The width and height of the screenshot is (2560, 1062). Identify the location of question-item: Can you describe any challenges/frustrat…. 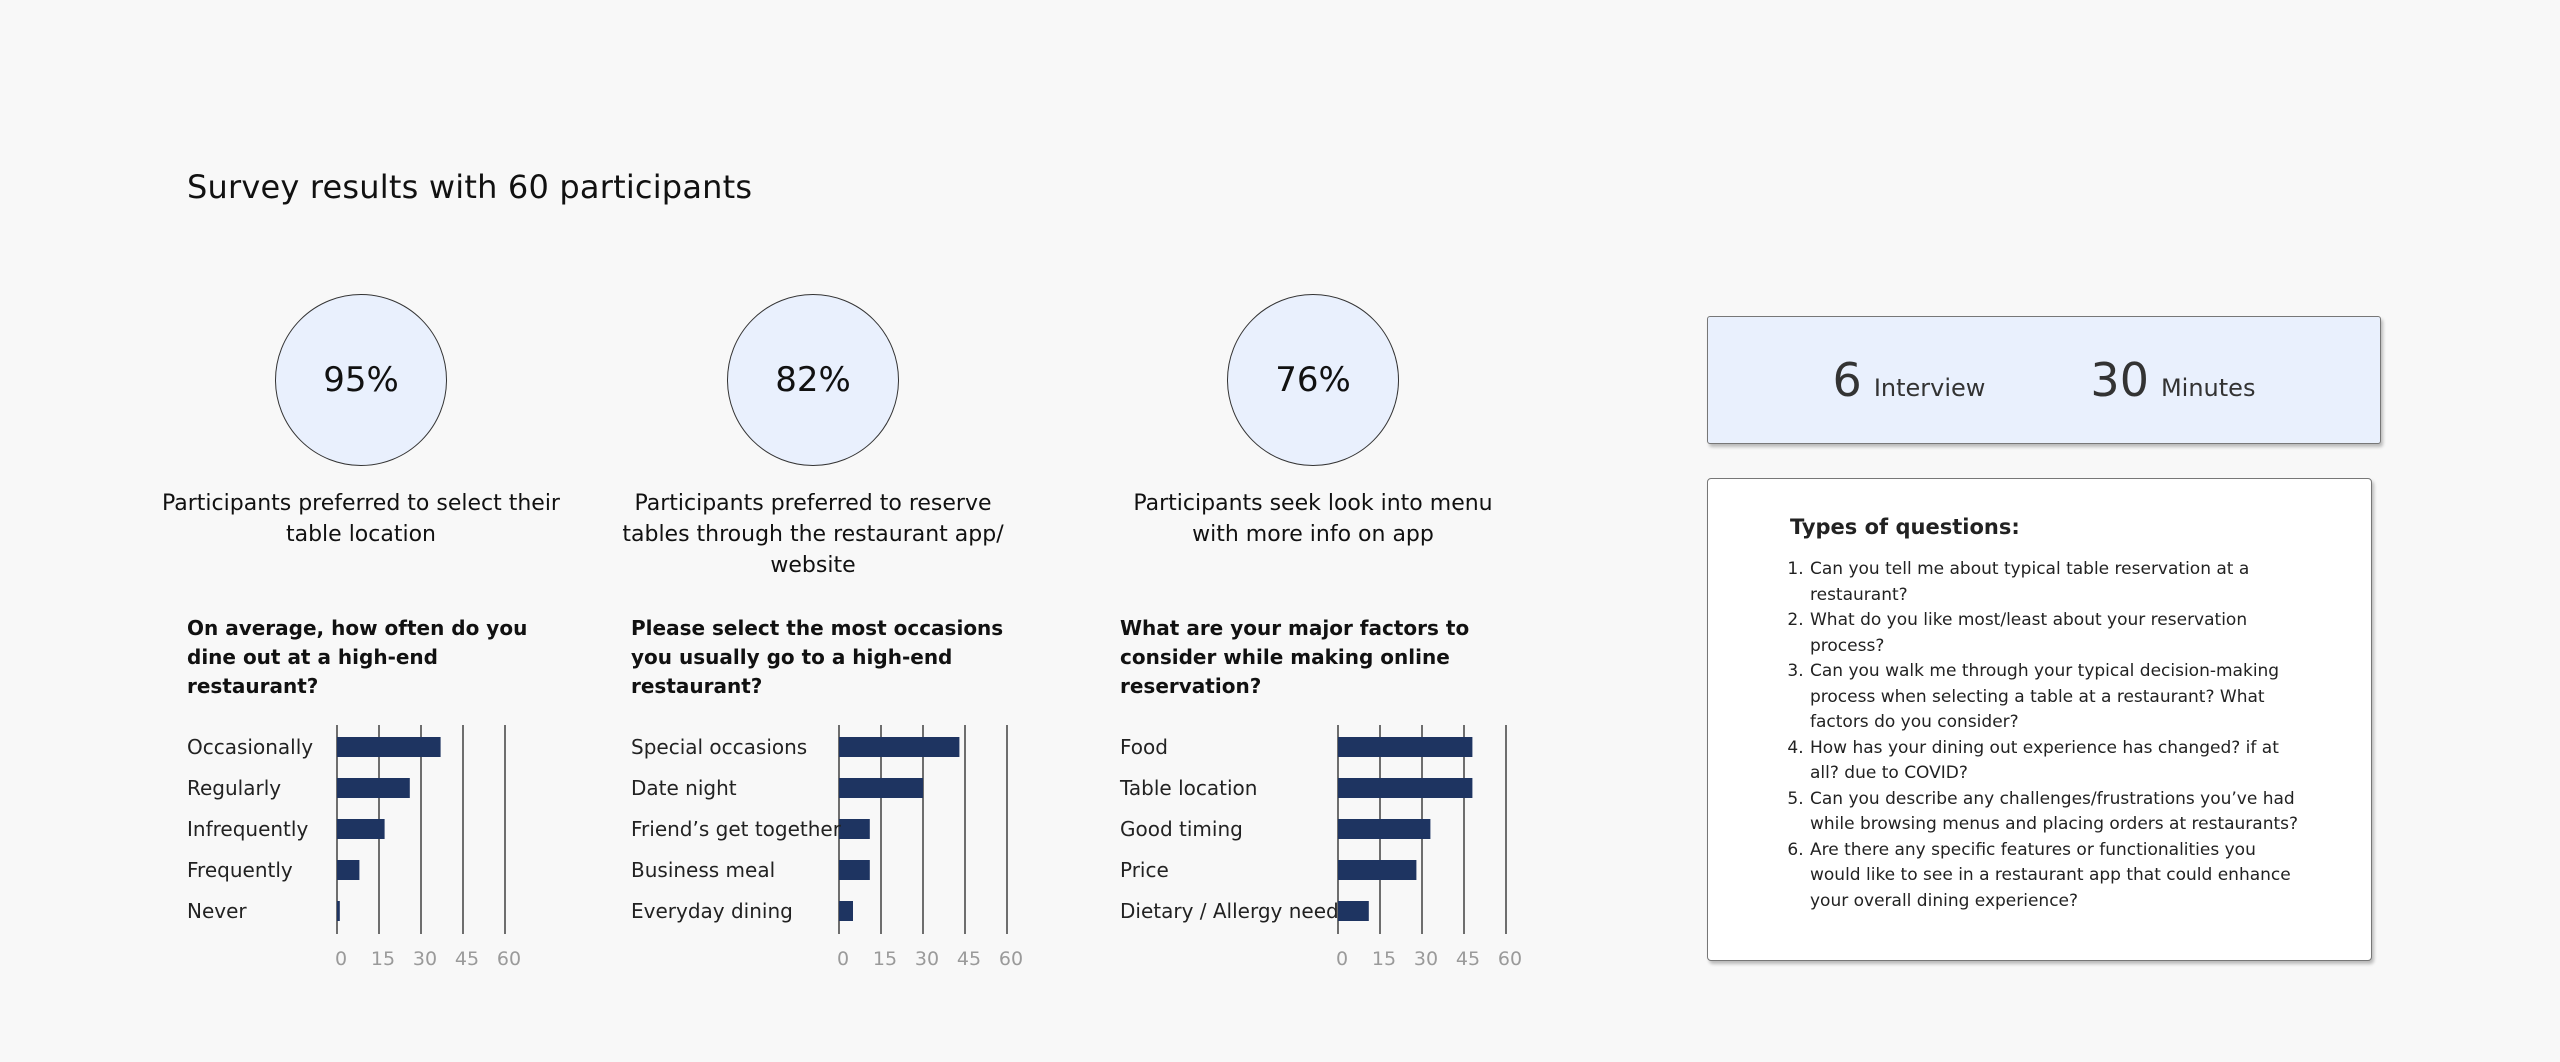
(2060, 812).